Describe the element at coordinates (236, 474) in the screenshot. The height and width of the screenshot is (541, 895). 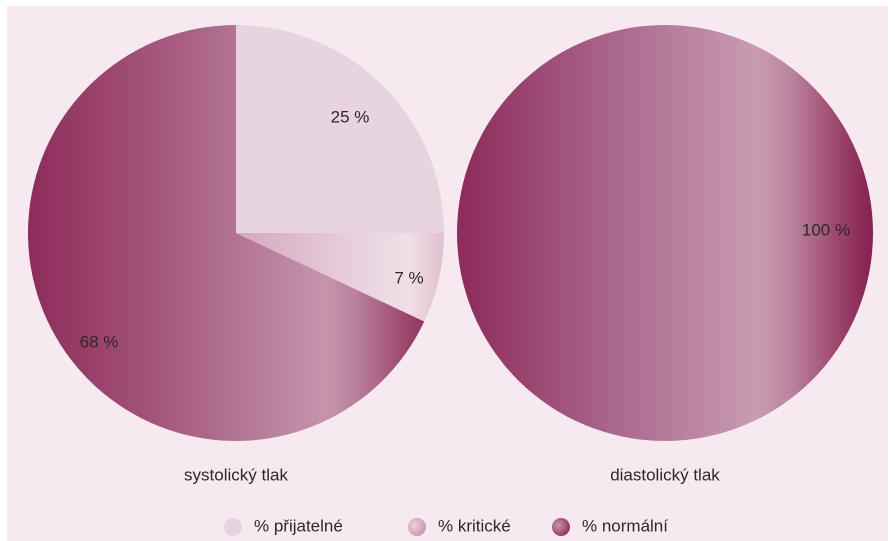
I see `pie-caption-1: systolický tlak` at that location.